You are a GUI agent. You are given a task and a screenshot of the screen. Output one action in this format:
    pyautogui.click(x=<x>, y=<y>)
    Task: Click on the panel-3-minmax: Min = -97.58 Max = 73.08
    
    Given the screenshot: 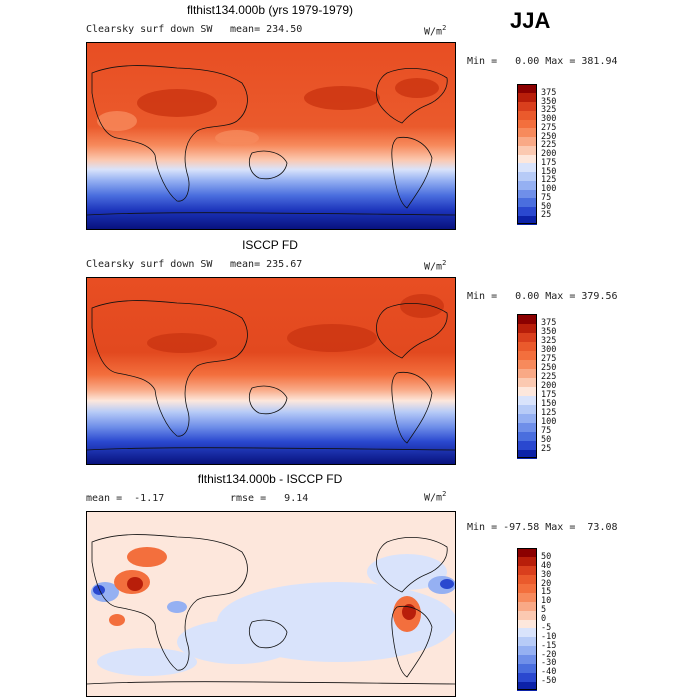 What is the action you would take?
    pyautogui.click(x=542, y=527)
    